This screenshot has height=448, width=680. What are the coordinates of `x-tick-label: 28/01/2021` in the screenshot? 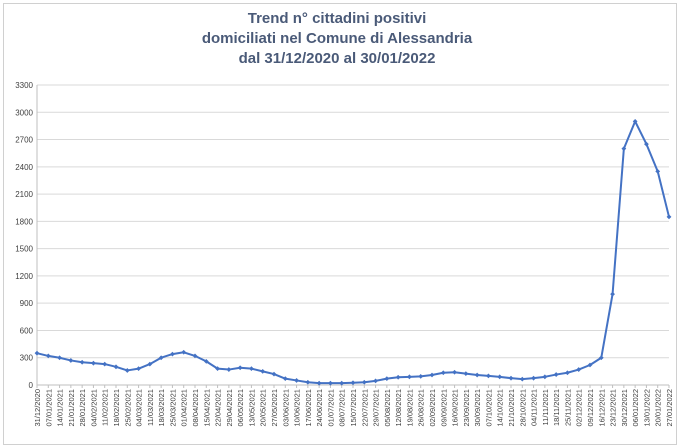 It's located at (82, 408).